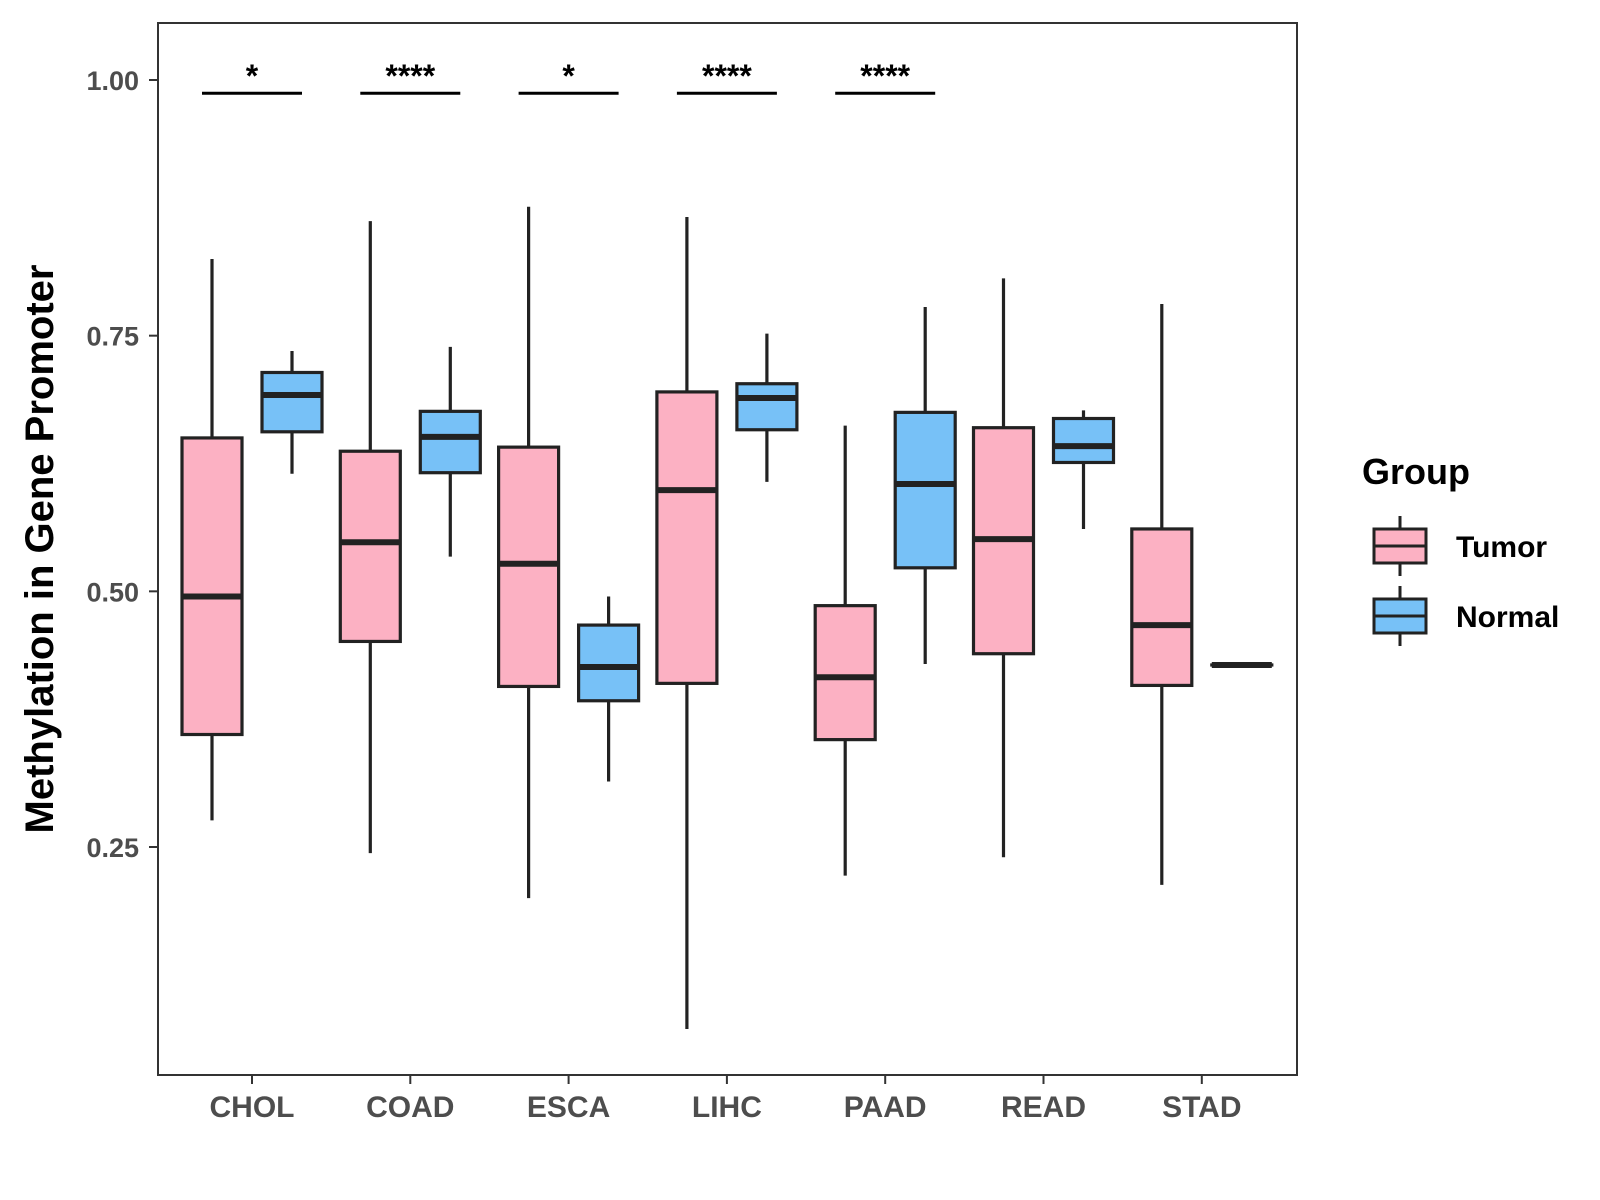  I want to click on x-tick-label-stad: STAD, so click(1201, 1107).